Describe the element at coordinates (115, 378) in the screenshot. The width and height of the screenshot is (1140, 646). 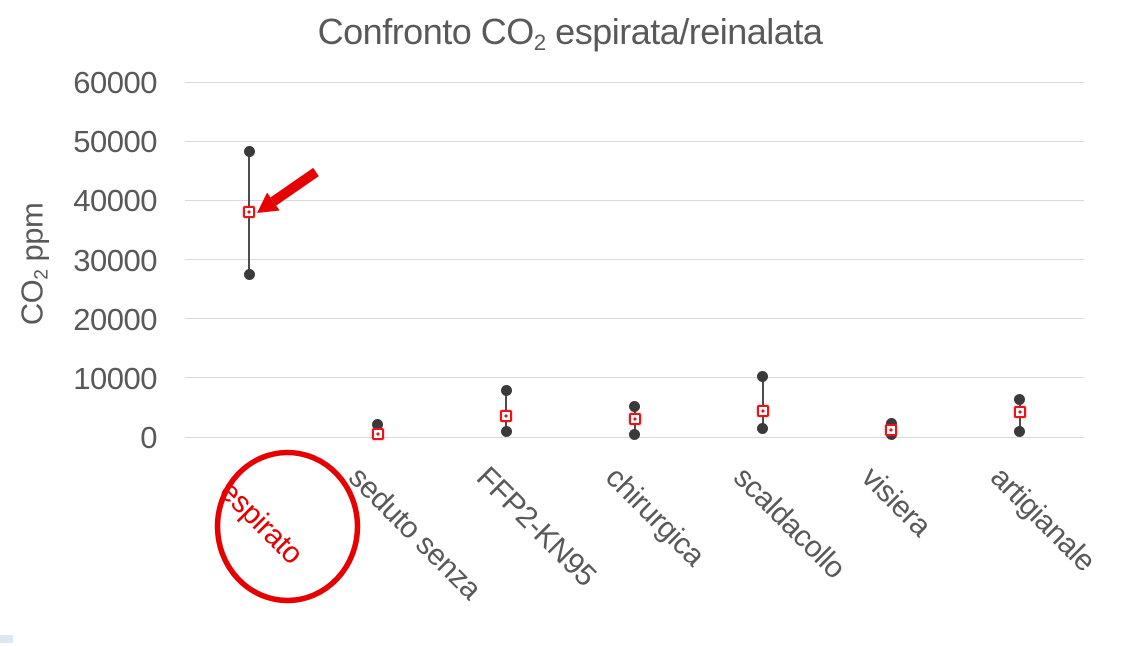
I see `y-axis-tick-label: 10000` at that location.